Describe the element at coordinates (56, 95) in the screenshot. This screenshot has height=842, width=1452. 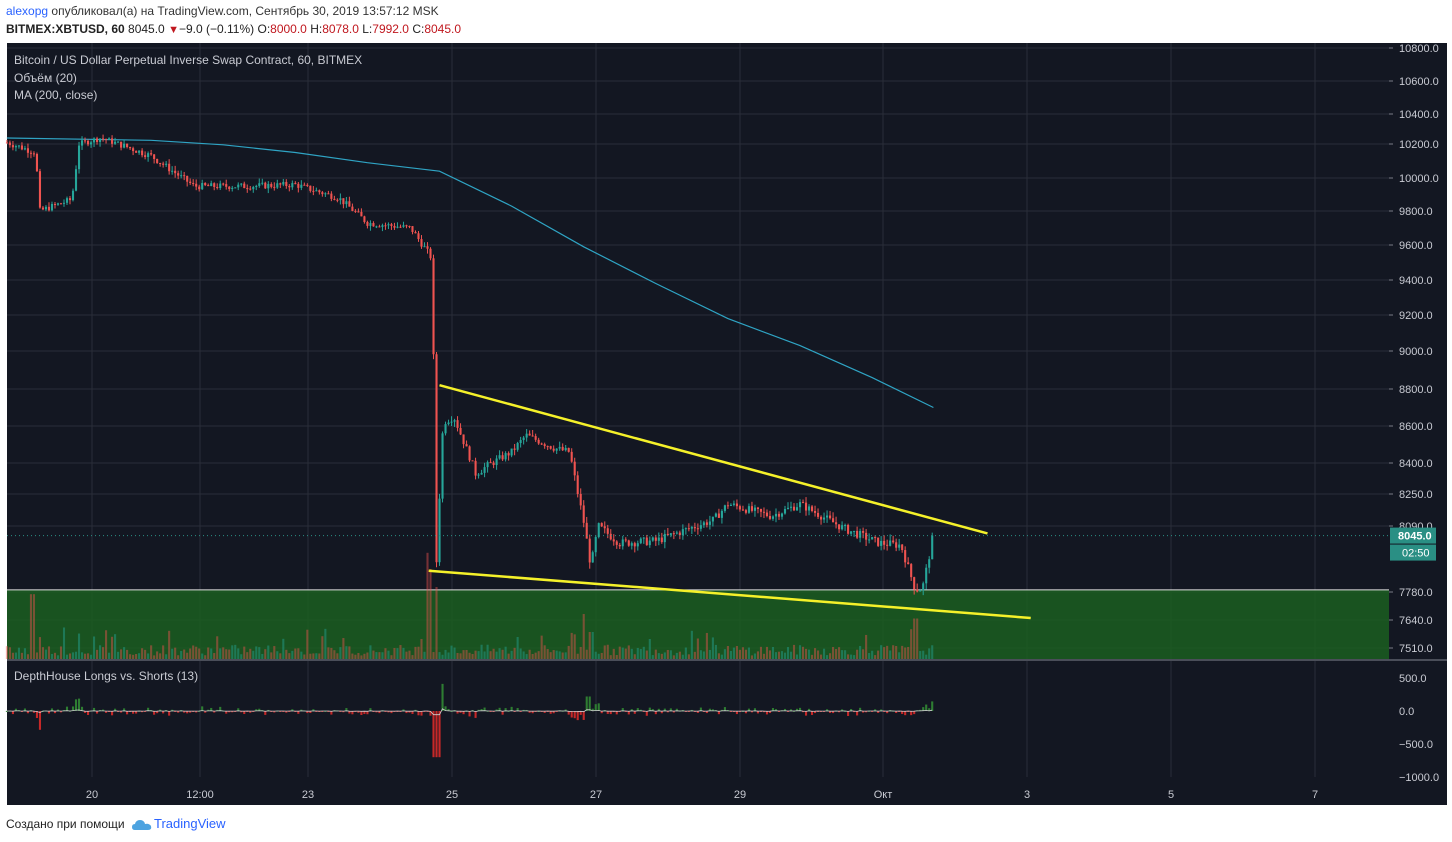
I see `ma-legend: MA (200, close)` at that location.